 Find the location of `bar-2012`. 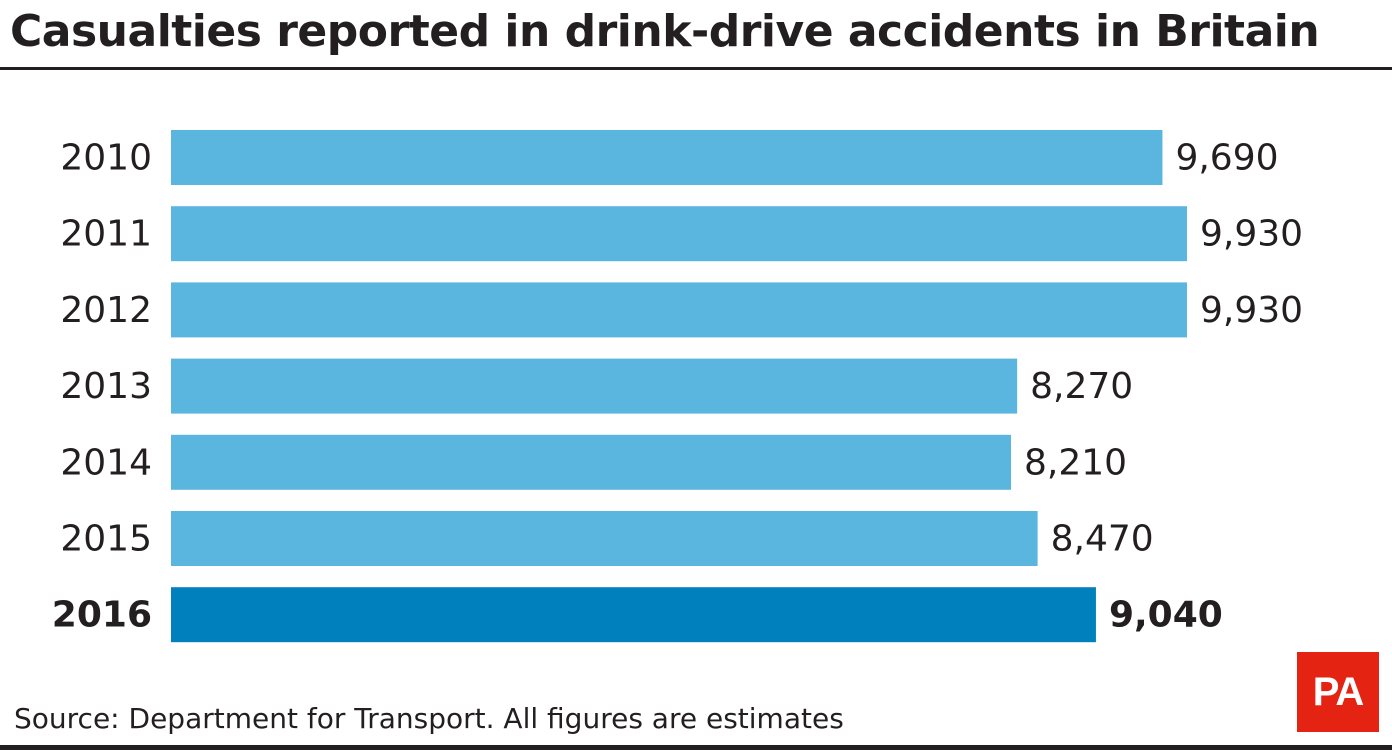

bar-2012 is located at coordinates (679, 310).